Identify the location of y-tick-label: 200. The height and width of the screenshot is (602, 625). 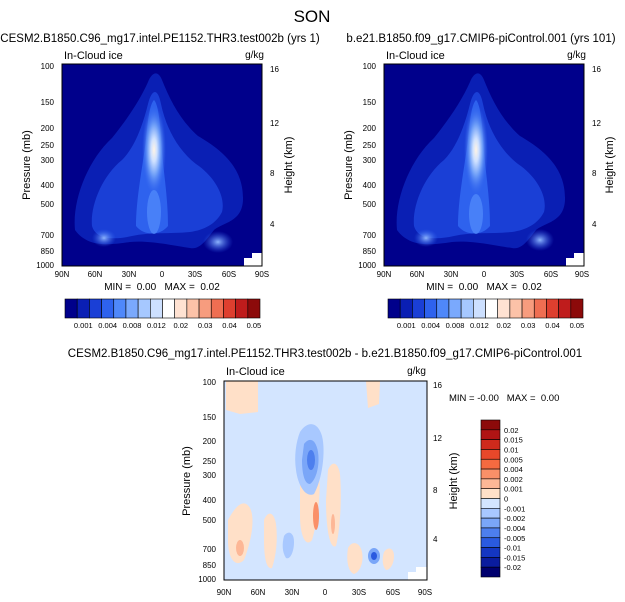
(370, 128).